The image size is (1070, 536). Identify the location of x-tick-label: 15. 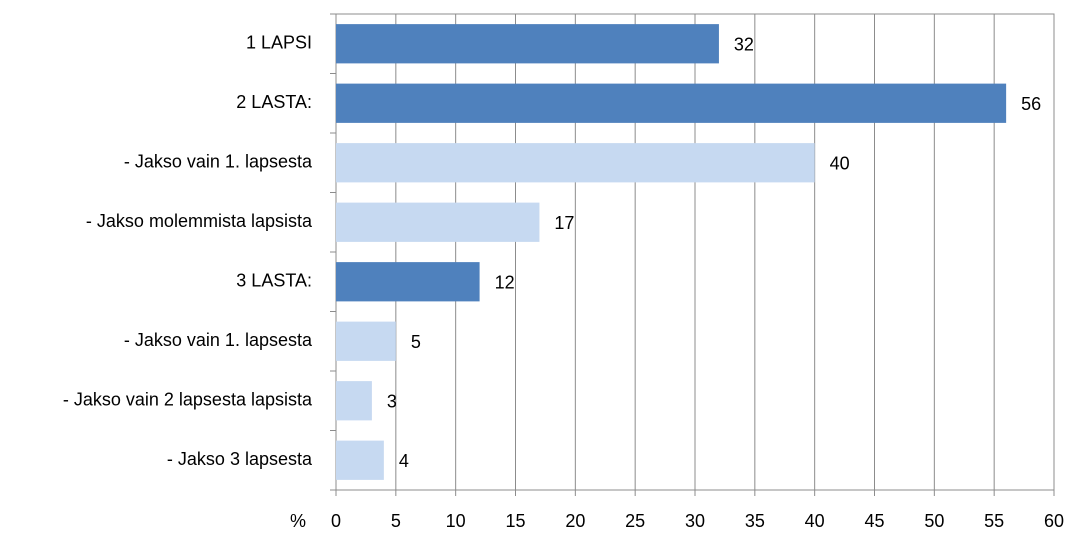
(515, 521).